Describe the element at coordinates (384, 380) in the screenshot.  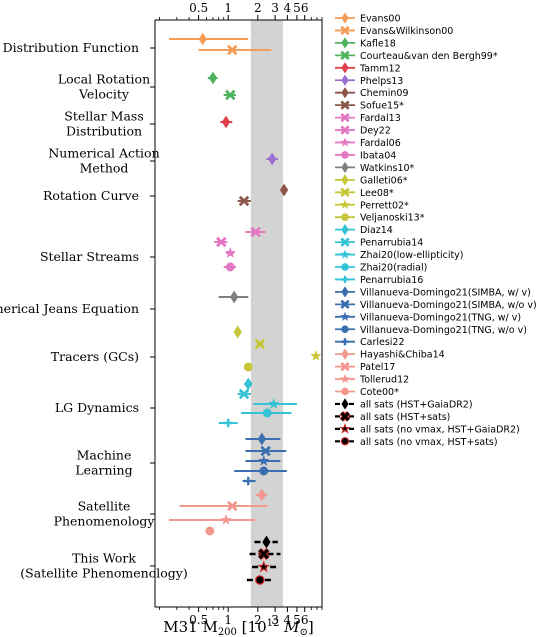
I see `legend-label: Tollerud12` at that location.